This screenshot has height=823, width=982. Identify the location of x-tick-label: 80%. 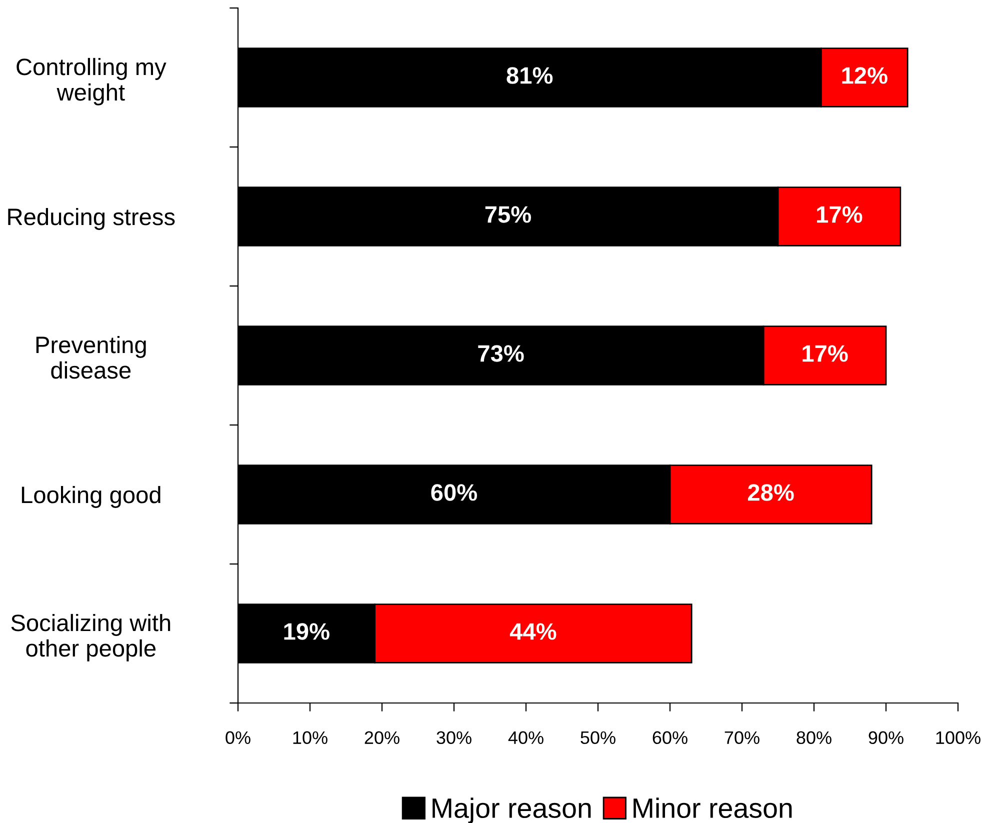
(814, 737).